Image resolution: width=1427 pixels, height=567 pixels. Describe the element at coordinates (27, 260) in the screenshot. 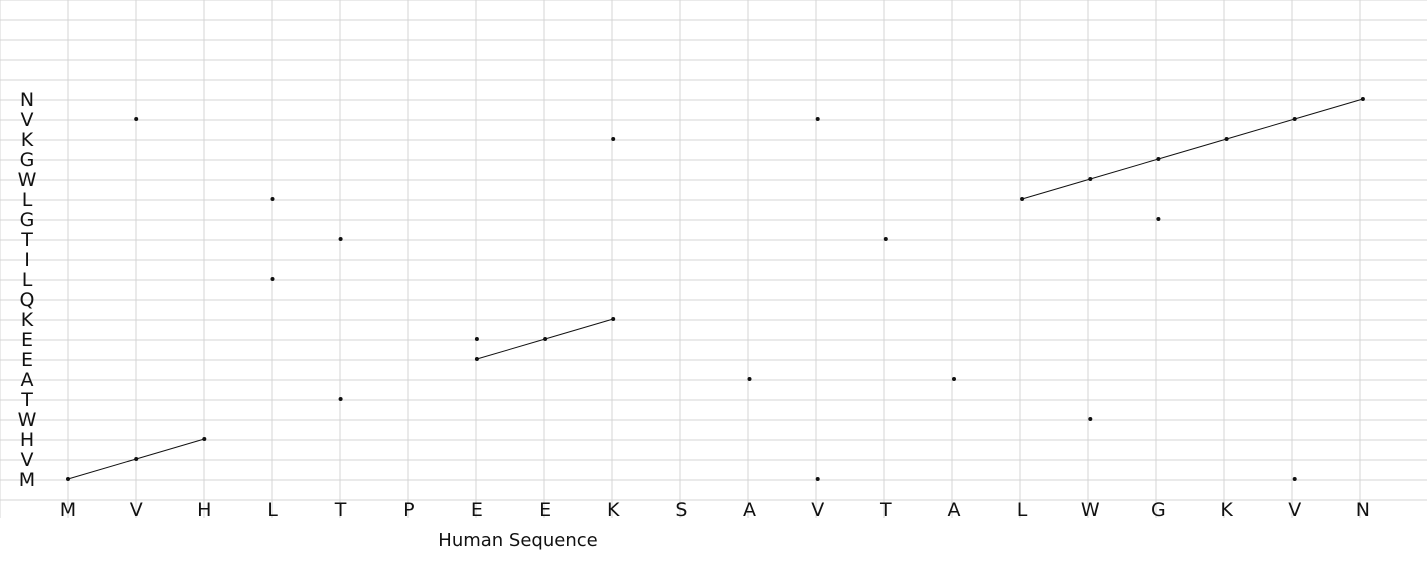

I see `y-tick-label: I` at that location.